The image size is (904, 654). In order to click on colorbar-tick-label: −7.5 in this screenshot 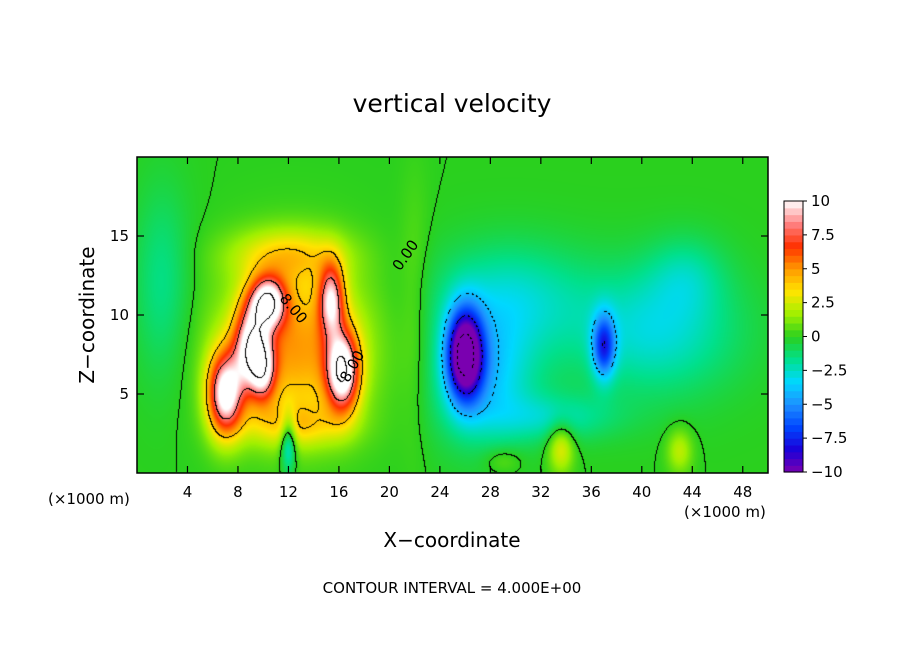, I will do `click(829, 438)`.